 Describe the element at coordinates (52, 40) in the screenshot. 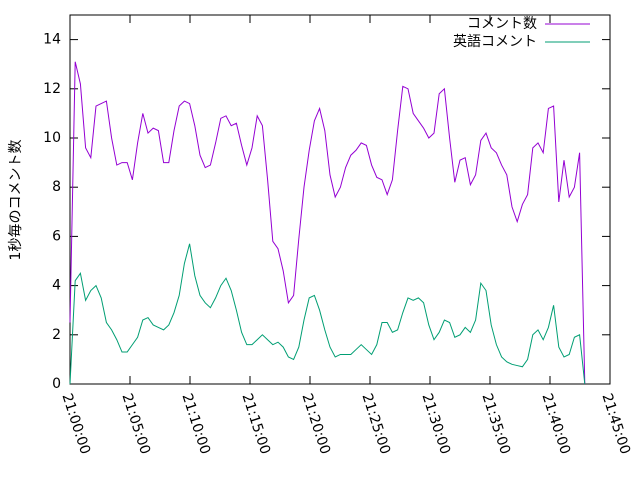

I see `y-tick-label: 14` at that location.